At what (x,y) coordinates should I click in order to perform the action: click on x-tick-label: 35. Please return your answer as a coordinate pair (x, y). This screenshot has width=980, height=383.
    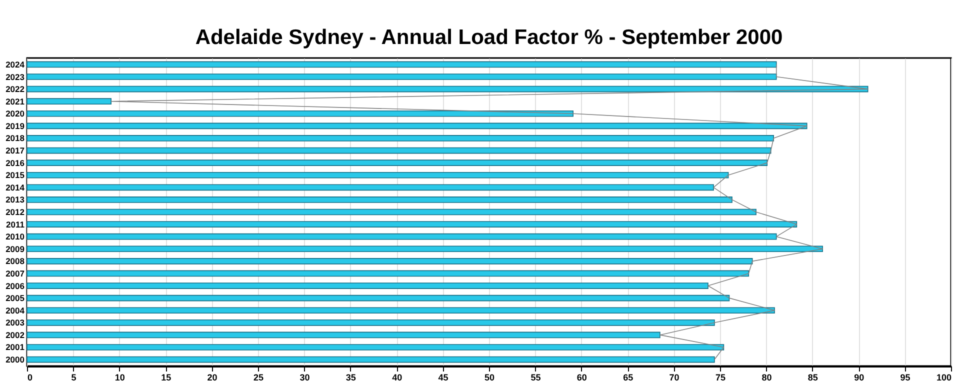
    Looking at the image, I should click on (351, 377).